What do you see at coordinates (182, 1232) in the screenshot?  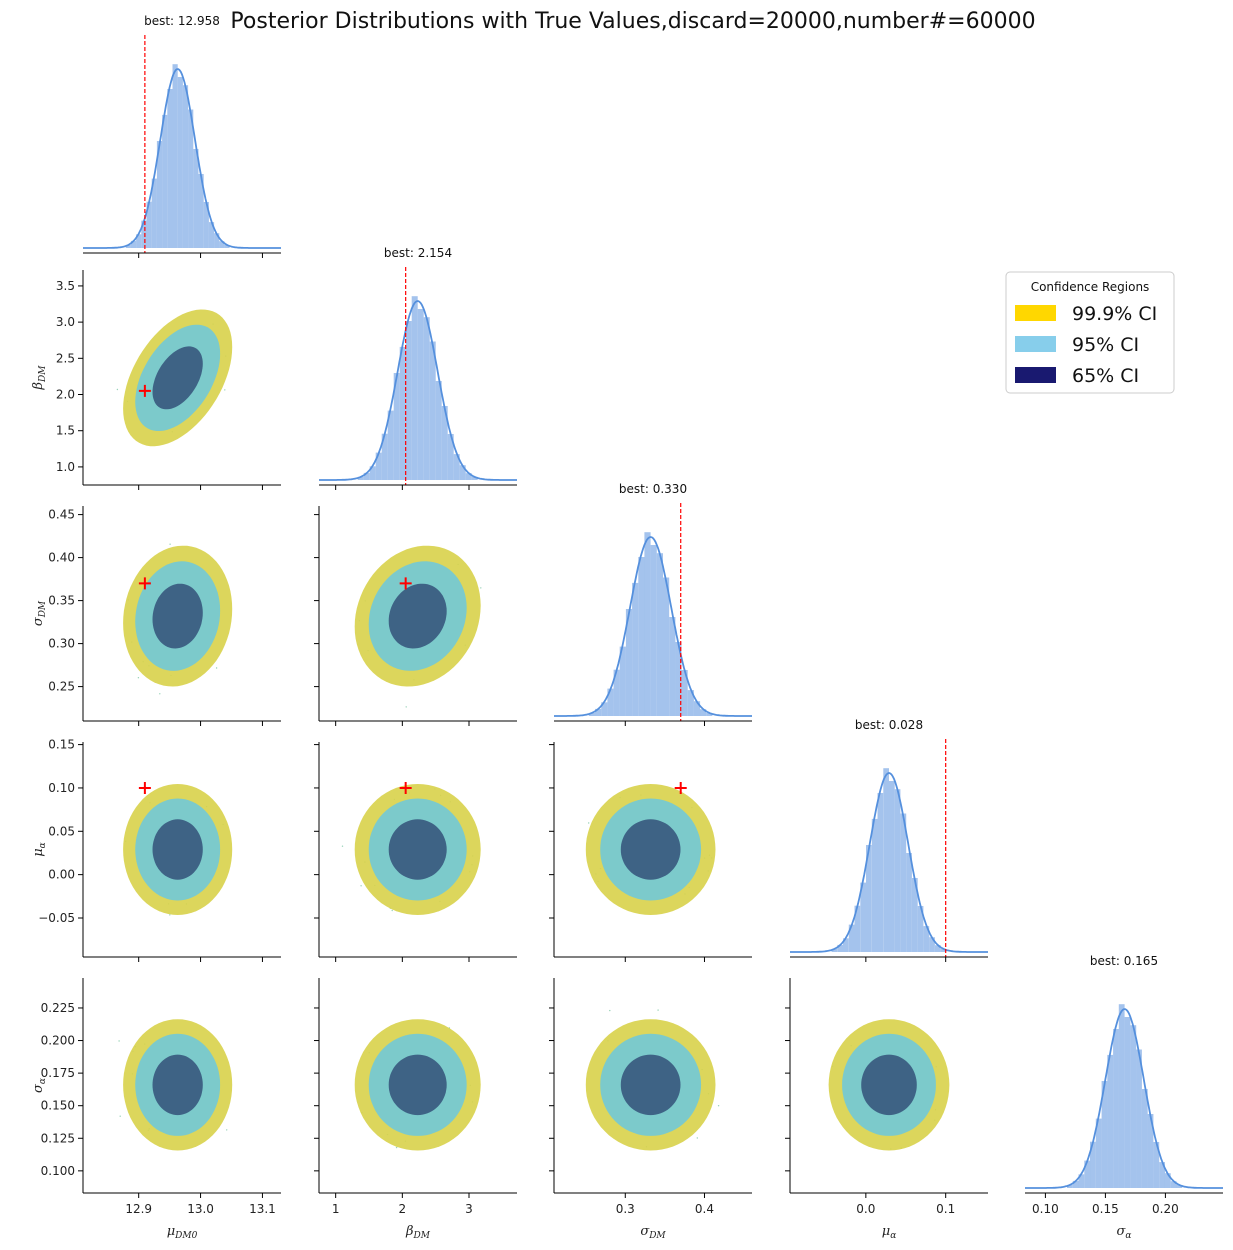 I see `x-axis-label-mu_DM0: μDM0` at bounding box center [182, 1232].